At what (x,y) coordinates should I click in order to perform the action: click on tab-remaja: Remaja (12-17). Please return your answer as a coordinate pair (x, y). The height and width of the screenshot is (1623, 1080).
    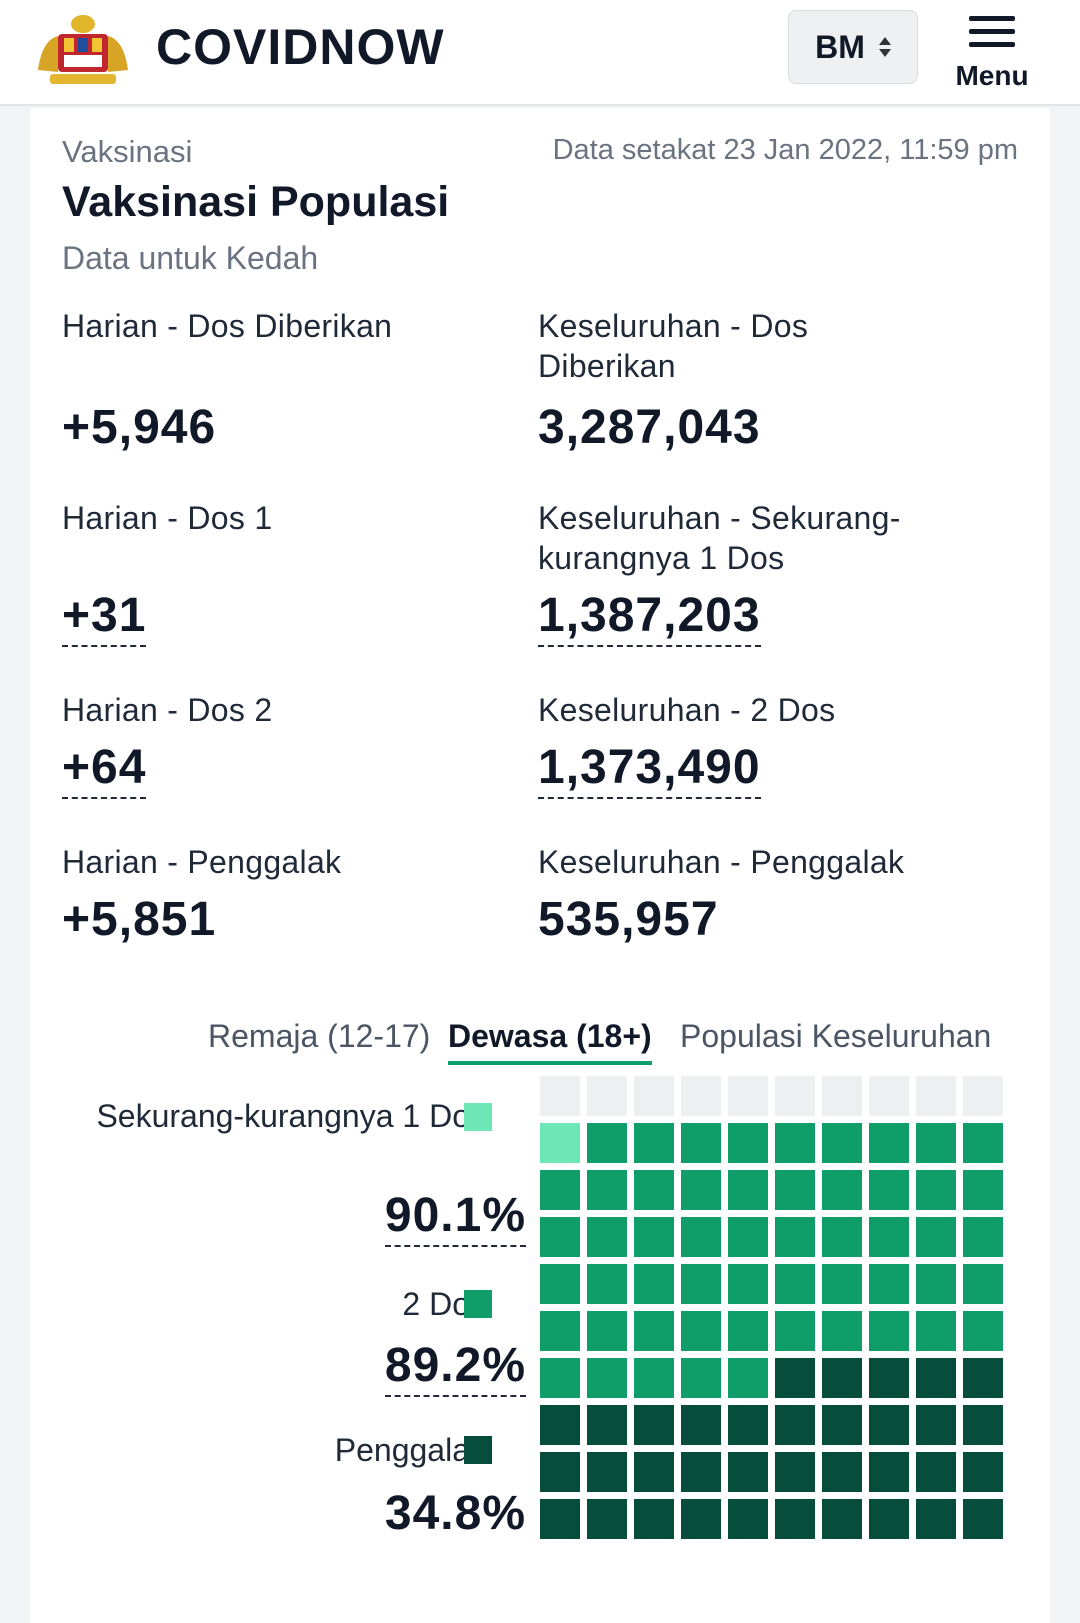
    Looking at the image, I should click on (319, 1036).